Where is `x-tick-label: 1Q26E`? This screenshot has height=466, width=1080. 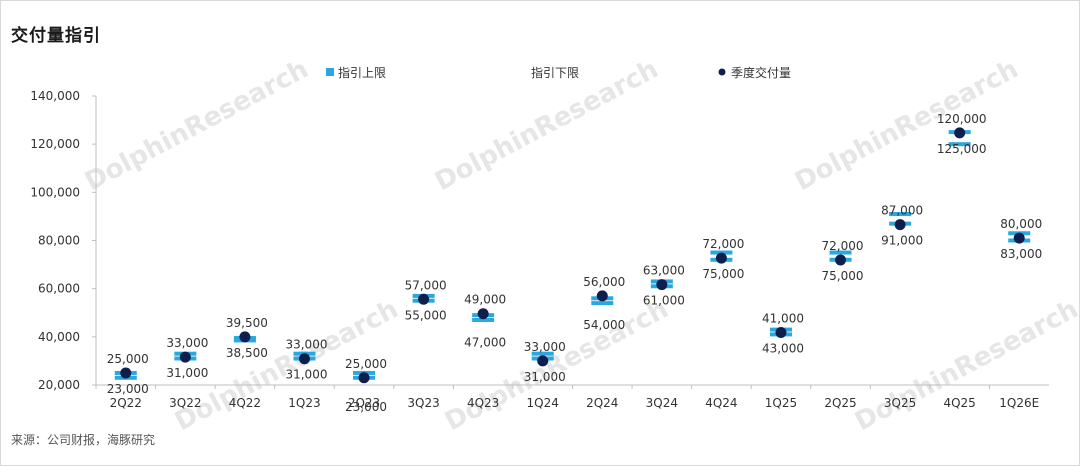 x-tick-label: 1Q26E is located at coordinates (1019, 403).